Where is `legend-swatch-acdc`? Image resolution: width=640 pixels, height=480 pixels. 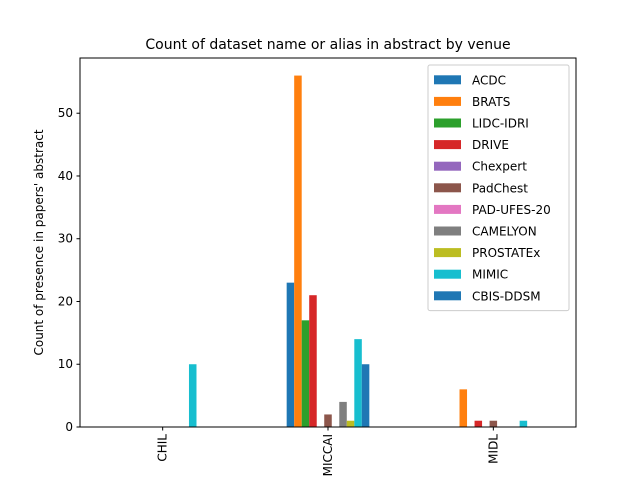 legend-swatch-acdc is located at coordinates (447, 80).